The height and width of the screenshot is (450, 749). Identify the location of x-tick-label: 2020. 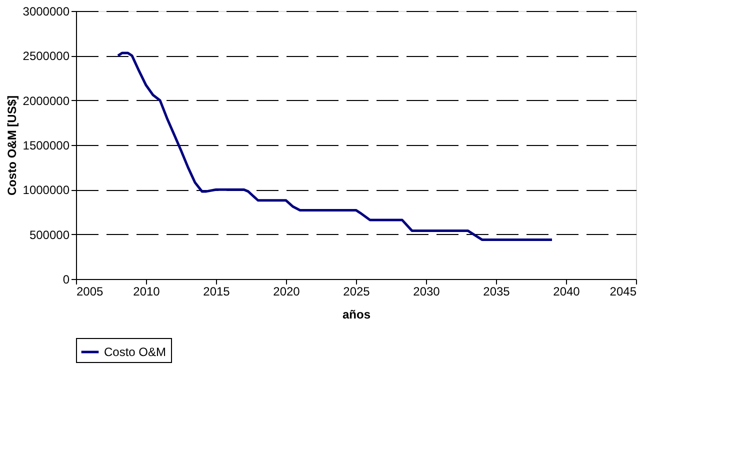
(286, 291).